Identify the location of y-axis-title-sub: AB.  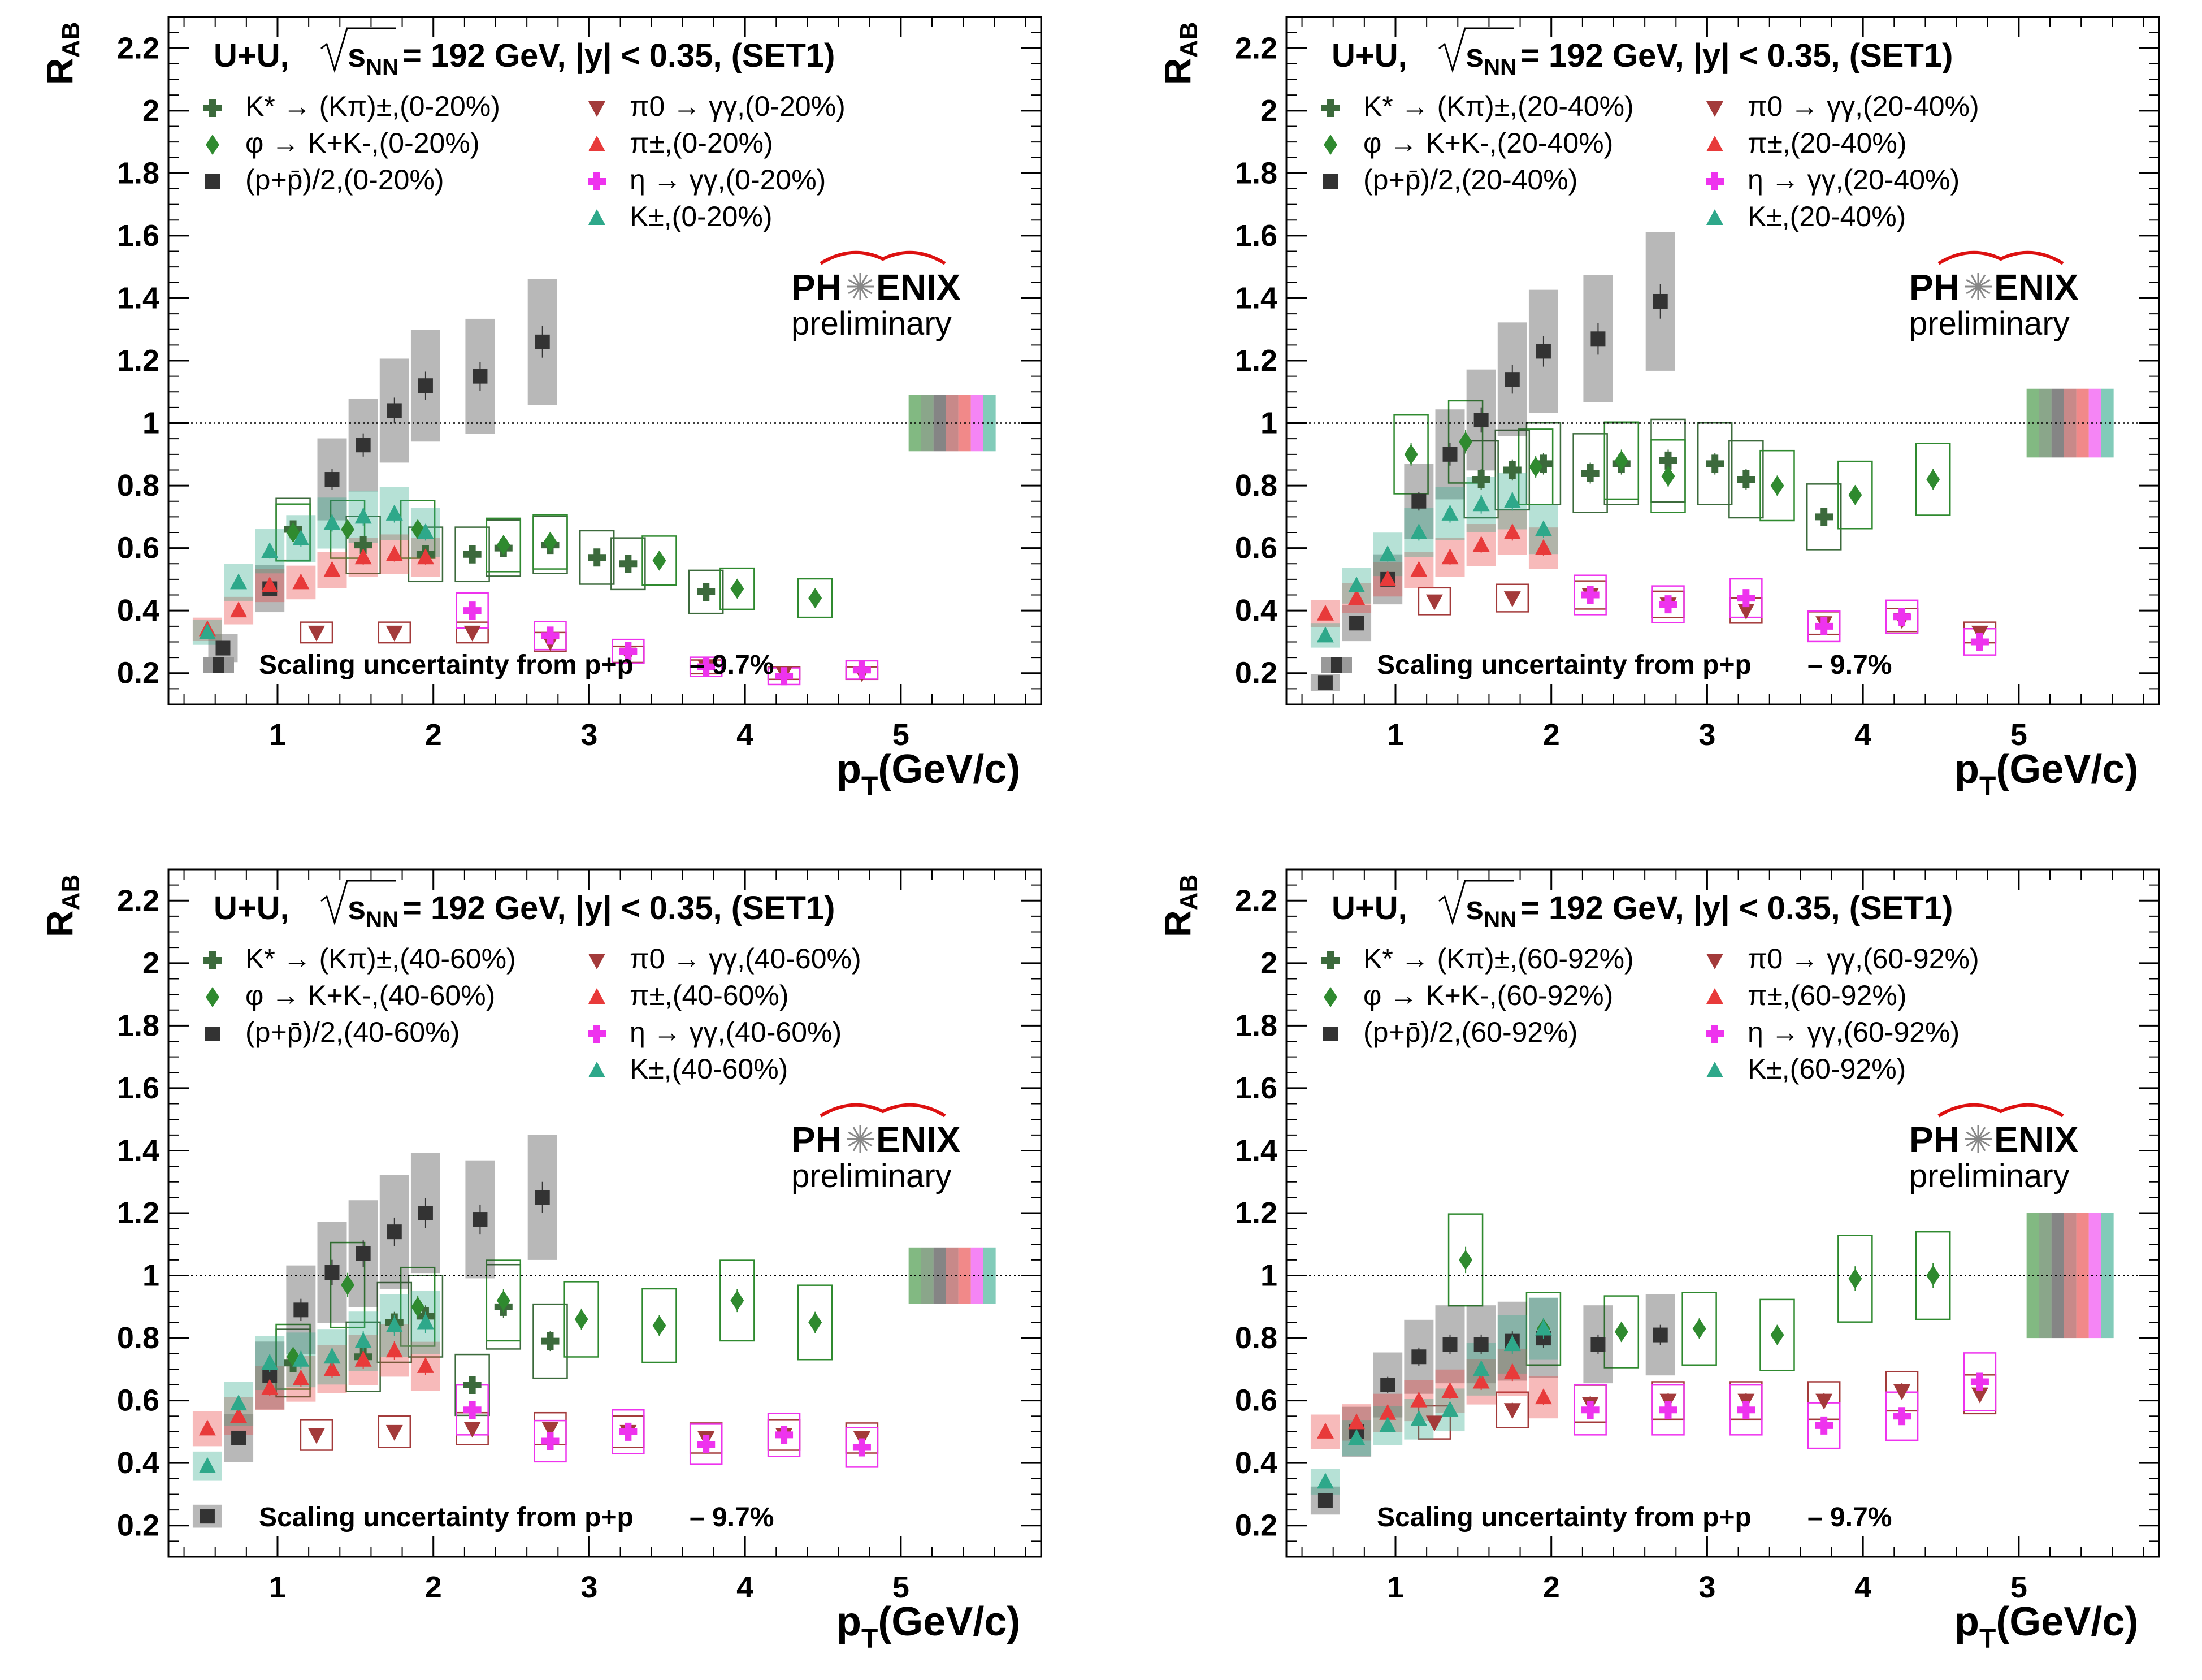
(71, 893).